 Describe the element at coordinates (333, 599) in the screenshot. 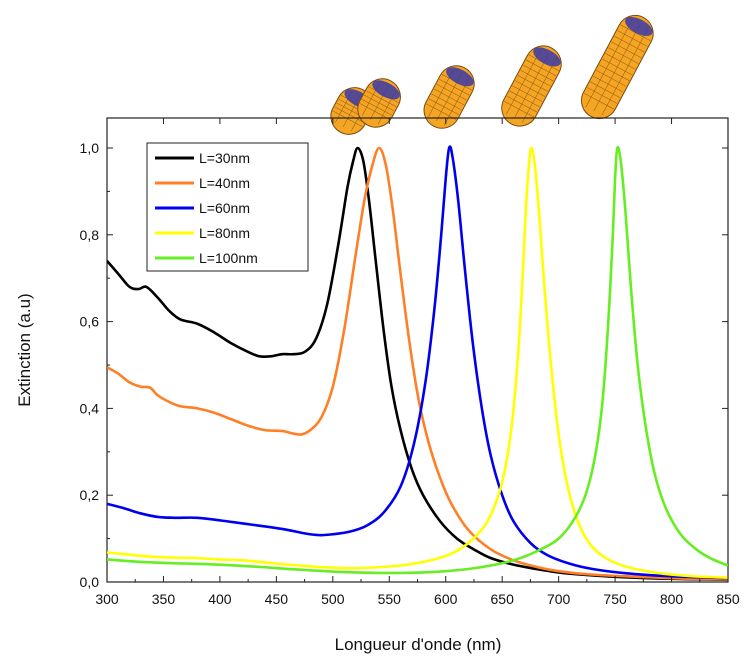

I see `x-tick-label: 500` at that location.